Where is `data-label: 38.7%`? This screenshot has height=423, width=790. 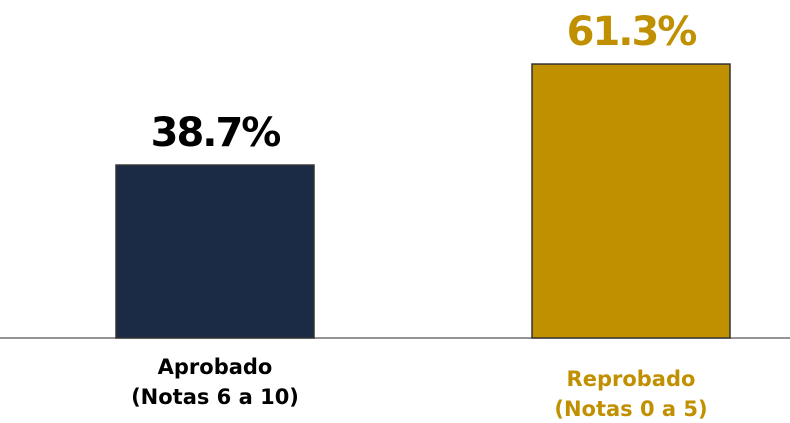 data-label: 38.7% is located at coordinates (216, 133).